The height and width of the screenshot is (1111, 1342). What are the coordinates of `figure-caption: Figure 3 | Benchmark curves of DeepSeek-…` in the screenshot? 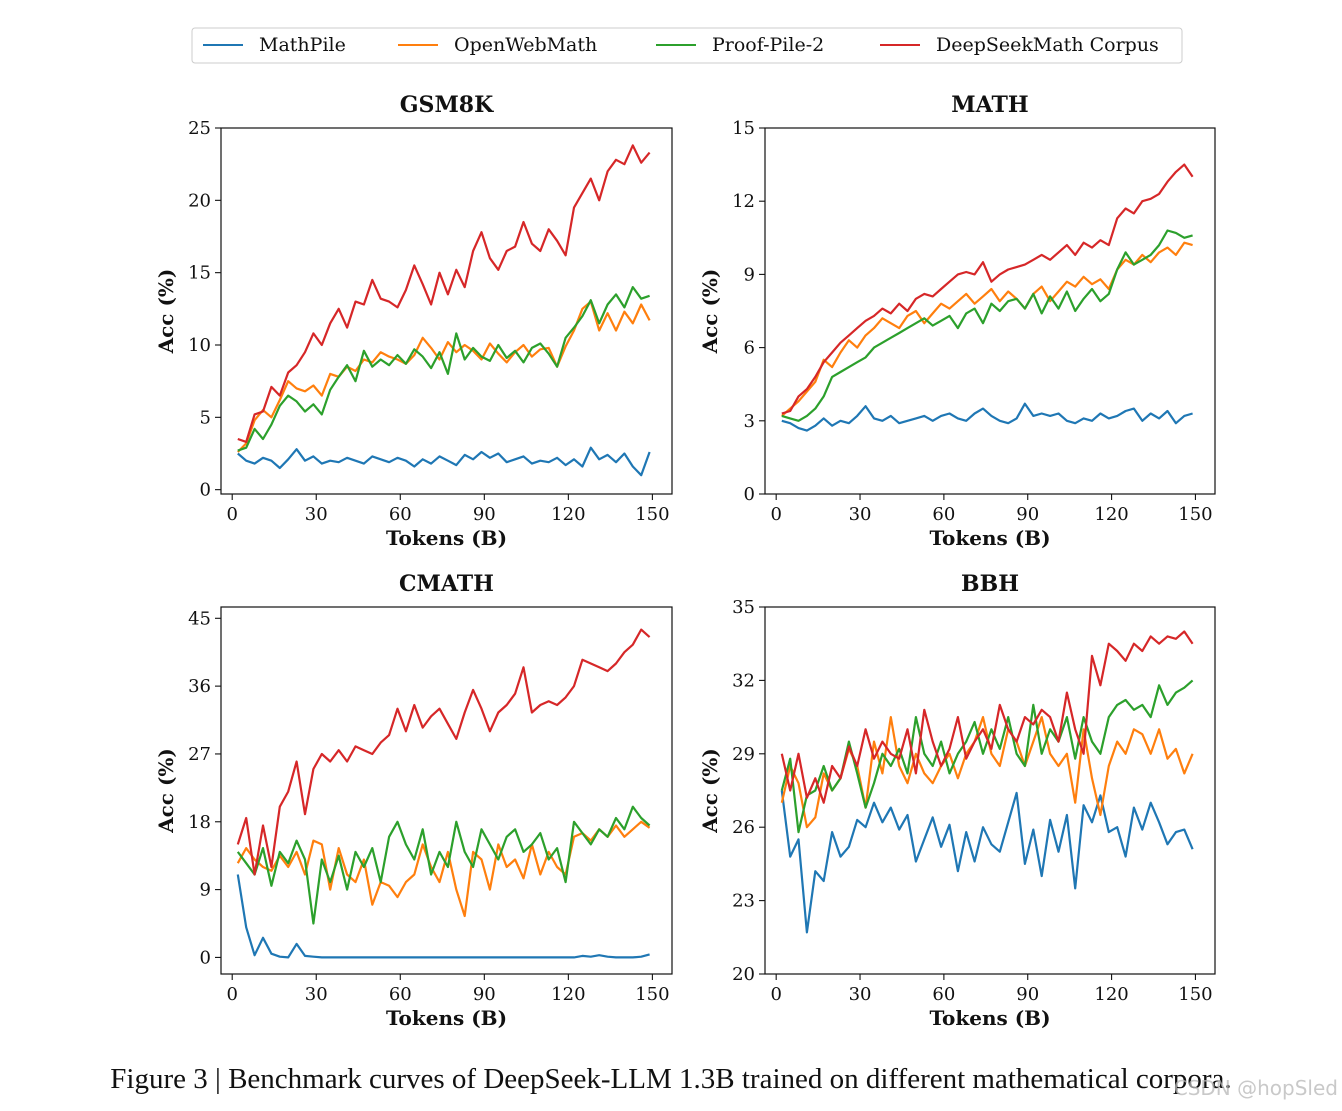 It's located at (671, 1079).